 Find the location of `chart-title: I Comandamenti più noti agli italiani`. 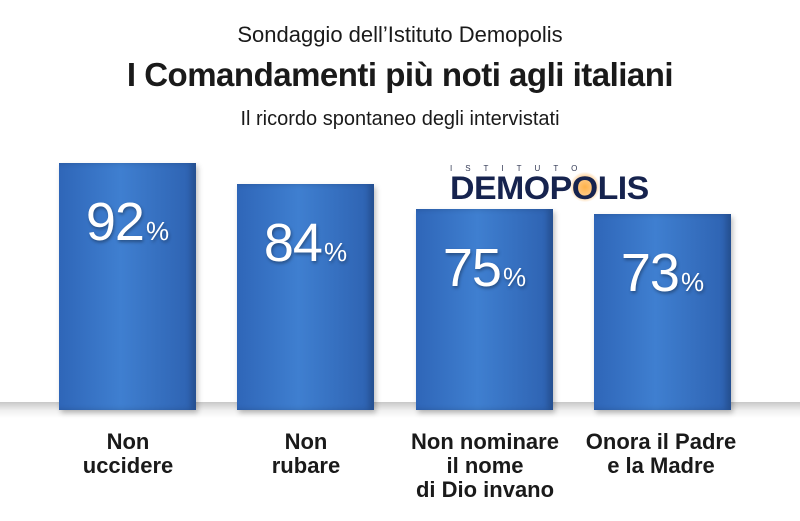

chart-title: I Comandamenti più noti agli italiani is located at coordinates (400, 74).